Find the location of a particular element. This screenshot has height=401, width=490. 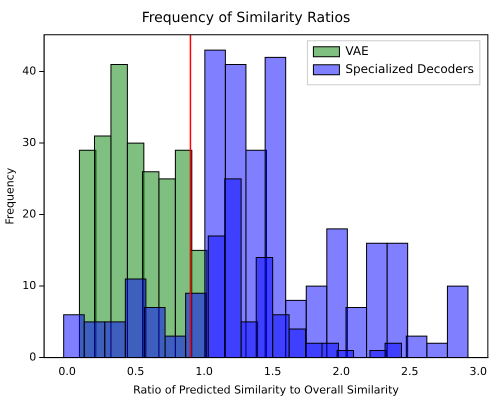

x-axis-title: Ratio of Predicted Similarity to Overall Similarity is located at coordinates (266, 389).